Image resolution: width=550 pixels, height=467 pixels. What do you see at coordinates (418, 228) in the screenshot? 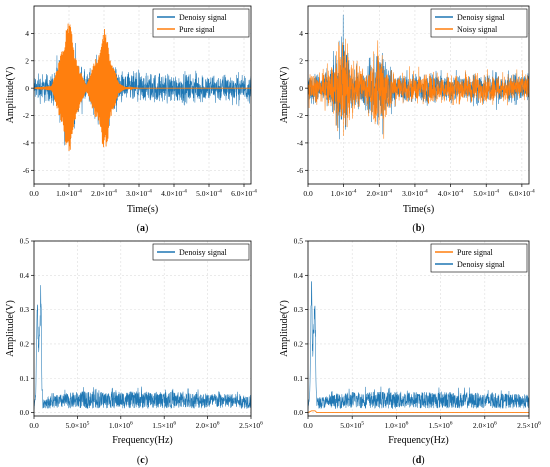
I see `panel-label: (b)` at bounding box center [418, 228].